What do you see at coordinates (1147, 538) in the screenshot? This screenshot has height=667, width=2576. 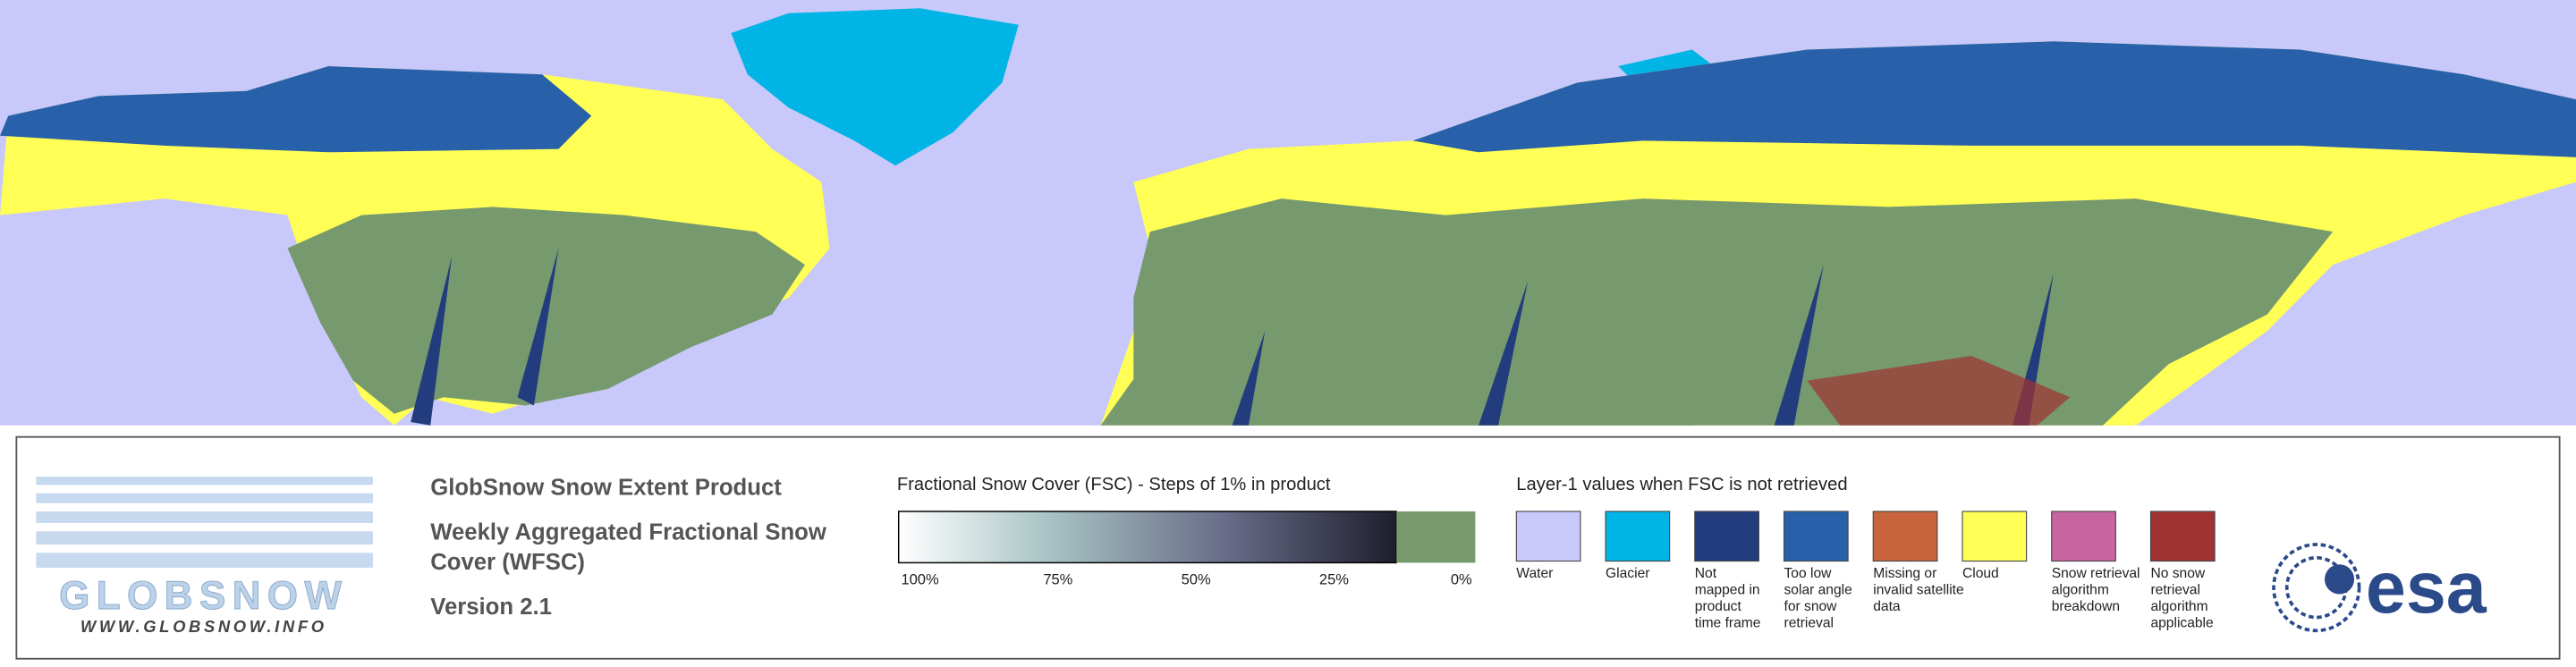 I see `colorbar` at bounding box center [1147, 538].